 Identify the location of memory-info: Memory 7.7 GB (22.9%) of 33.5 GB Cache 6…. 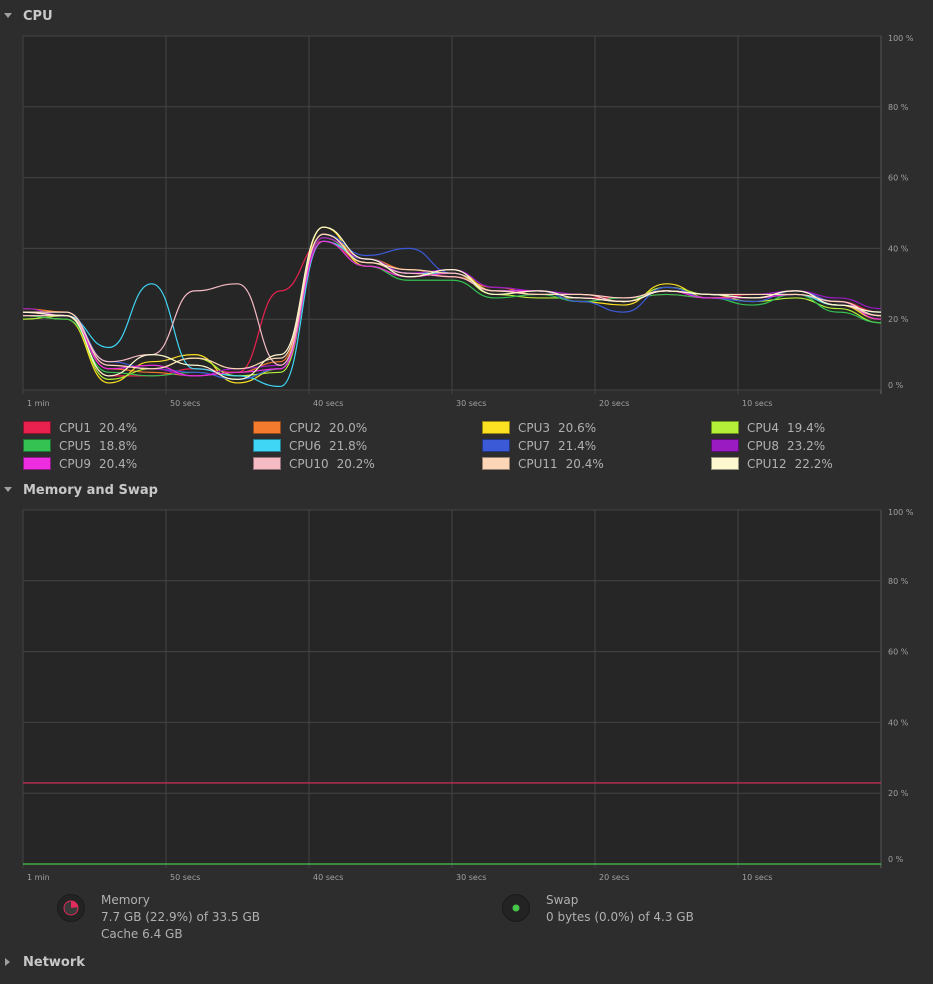
(158, 917).